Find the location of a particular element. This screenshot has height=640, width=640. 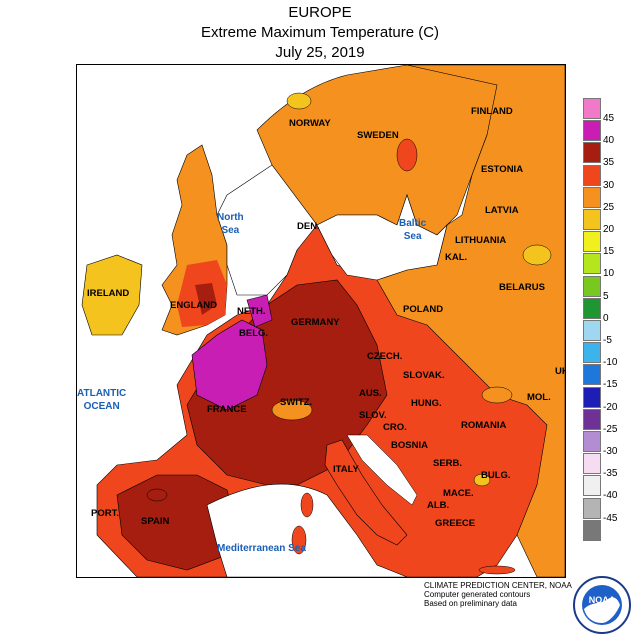

mediterranean-sea is located at coordinates (307, 530).